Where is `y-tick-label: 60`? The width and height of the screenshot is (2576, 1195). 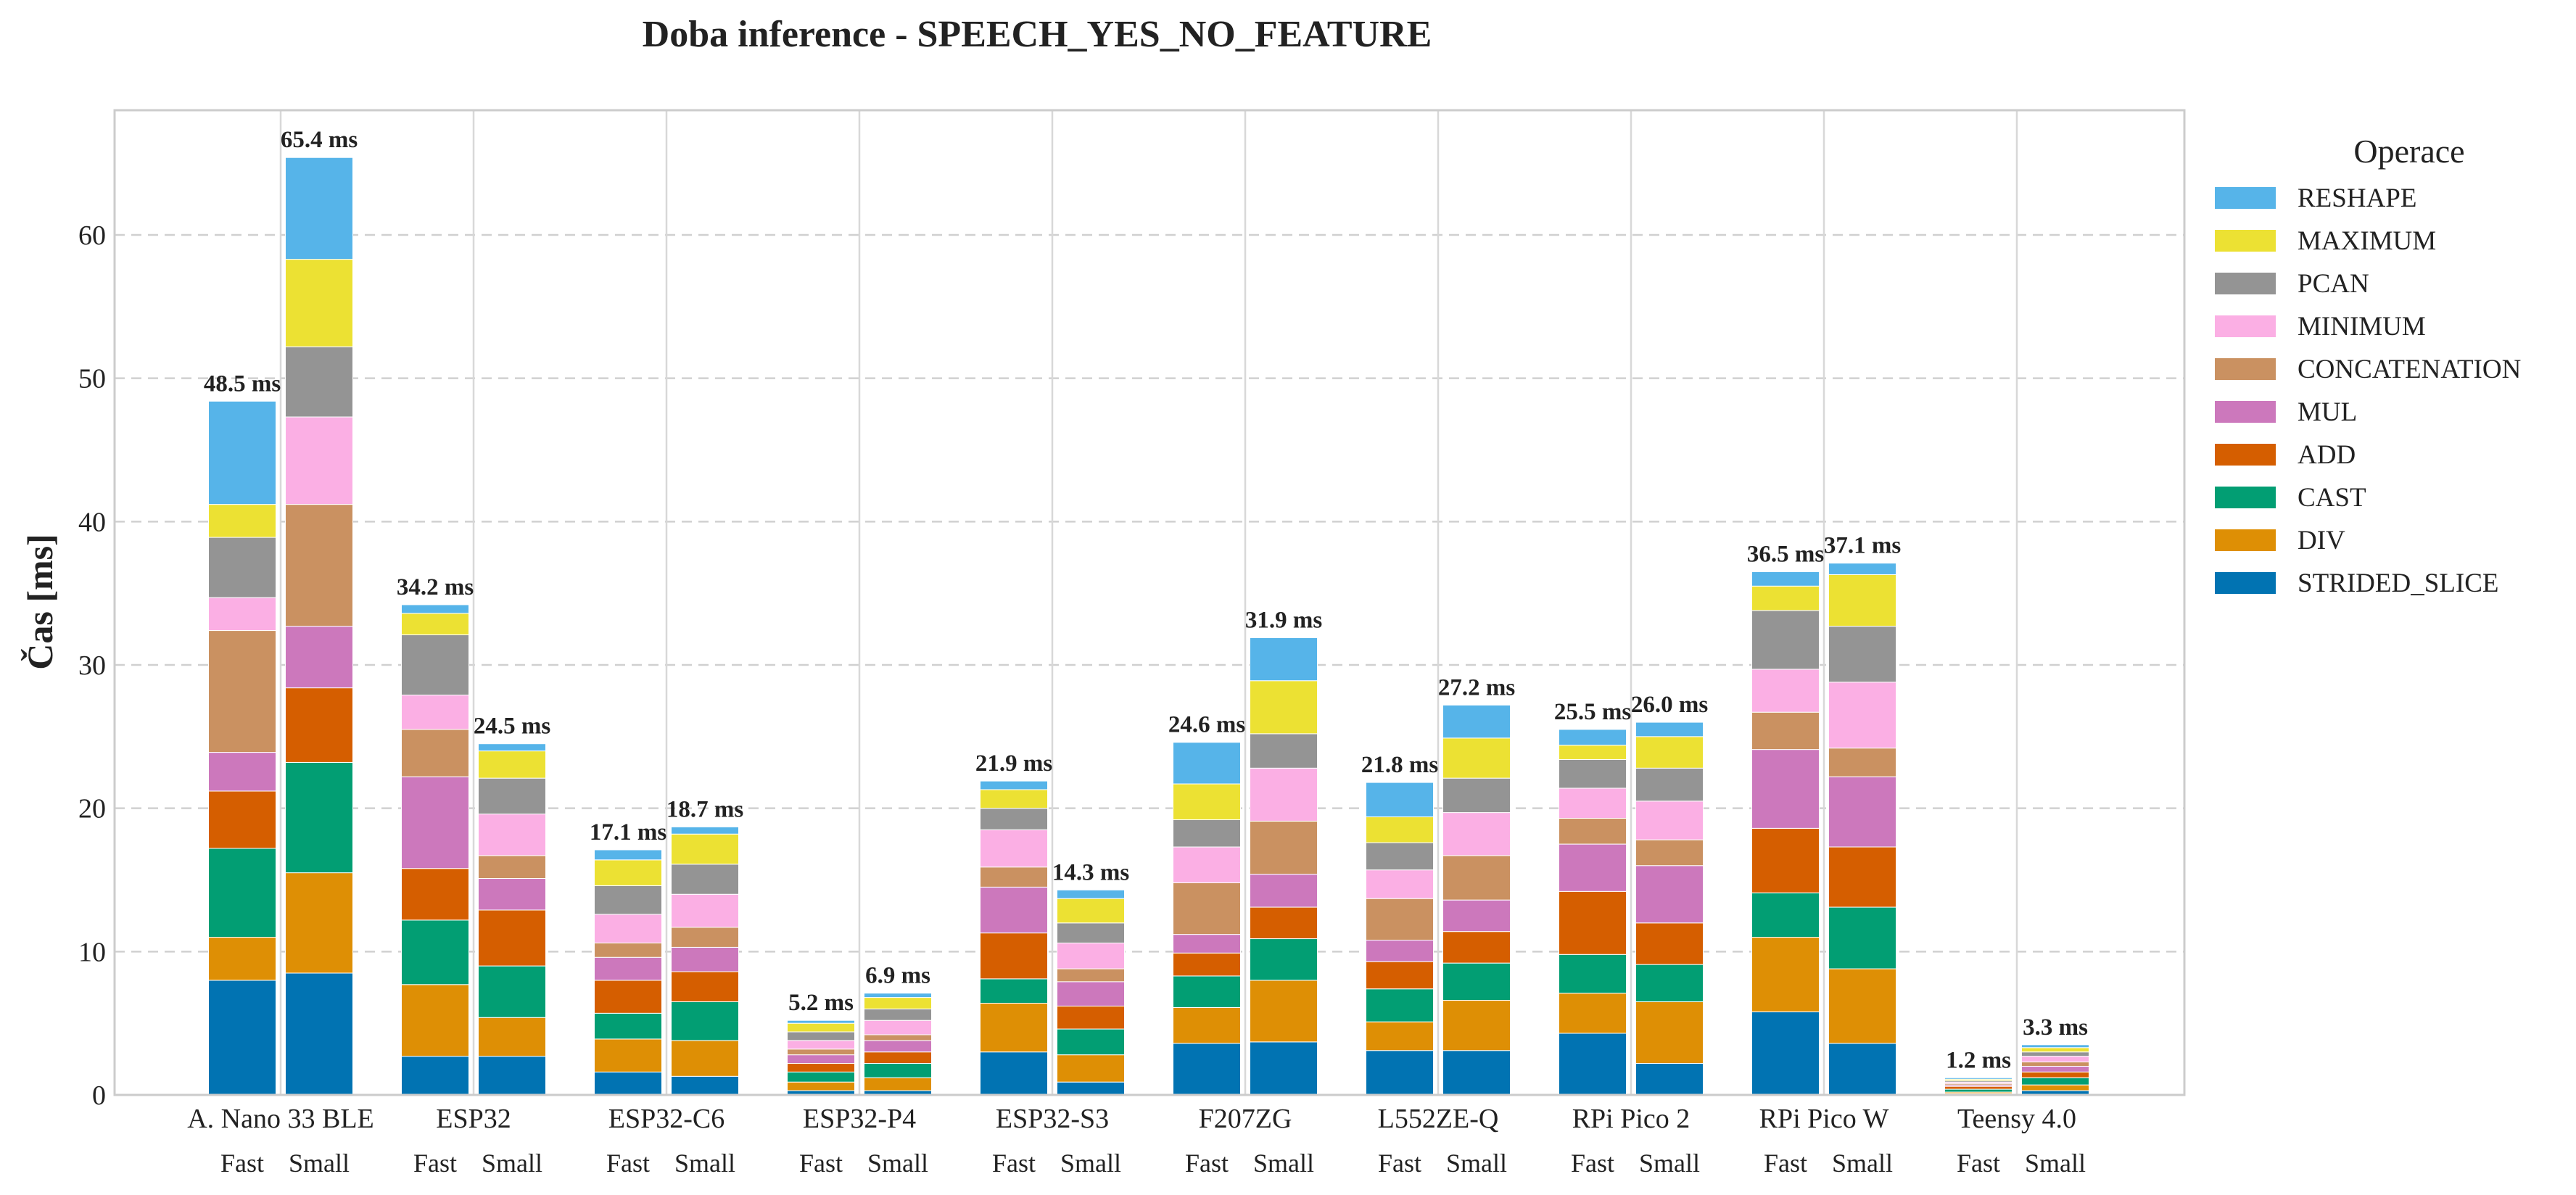 y-tick-label: 60 is located at coordinates (92, 235).